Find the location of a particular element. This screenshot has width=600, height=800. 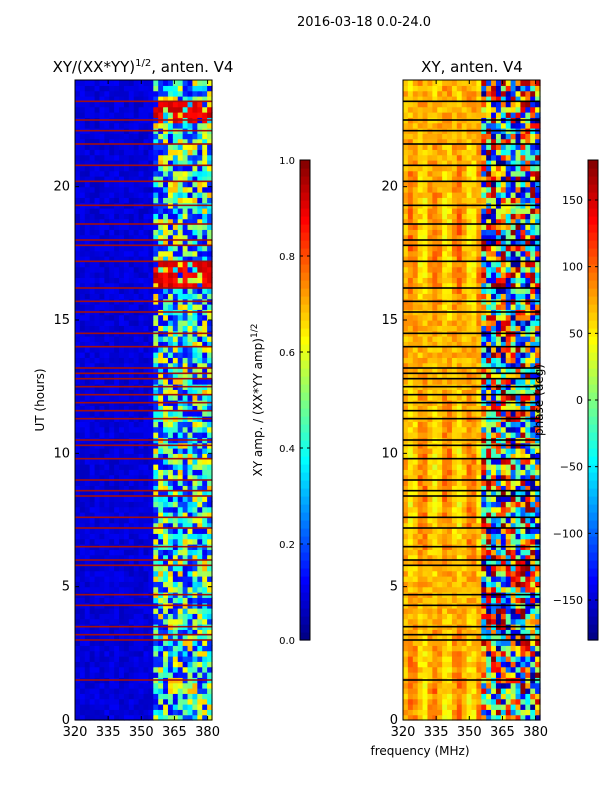

y-axis-label: UT (hours) is located at coordinates (40, 399).